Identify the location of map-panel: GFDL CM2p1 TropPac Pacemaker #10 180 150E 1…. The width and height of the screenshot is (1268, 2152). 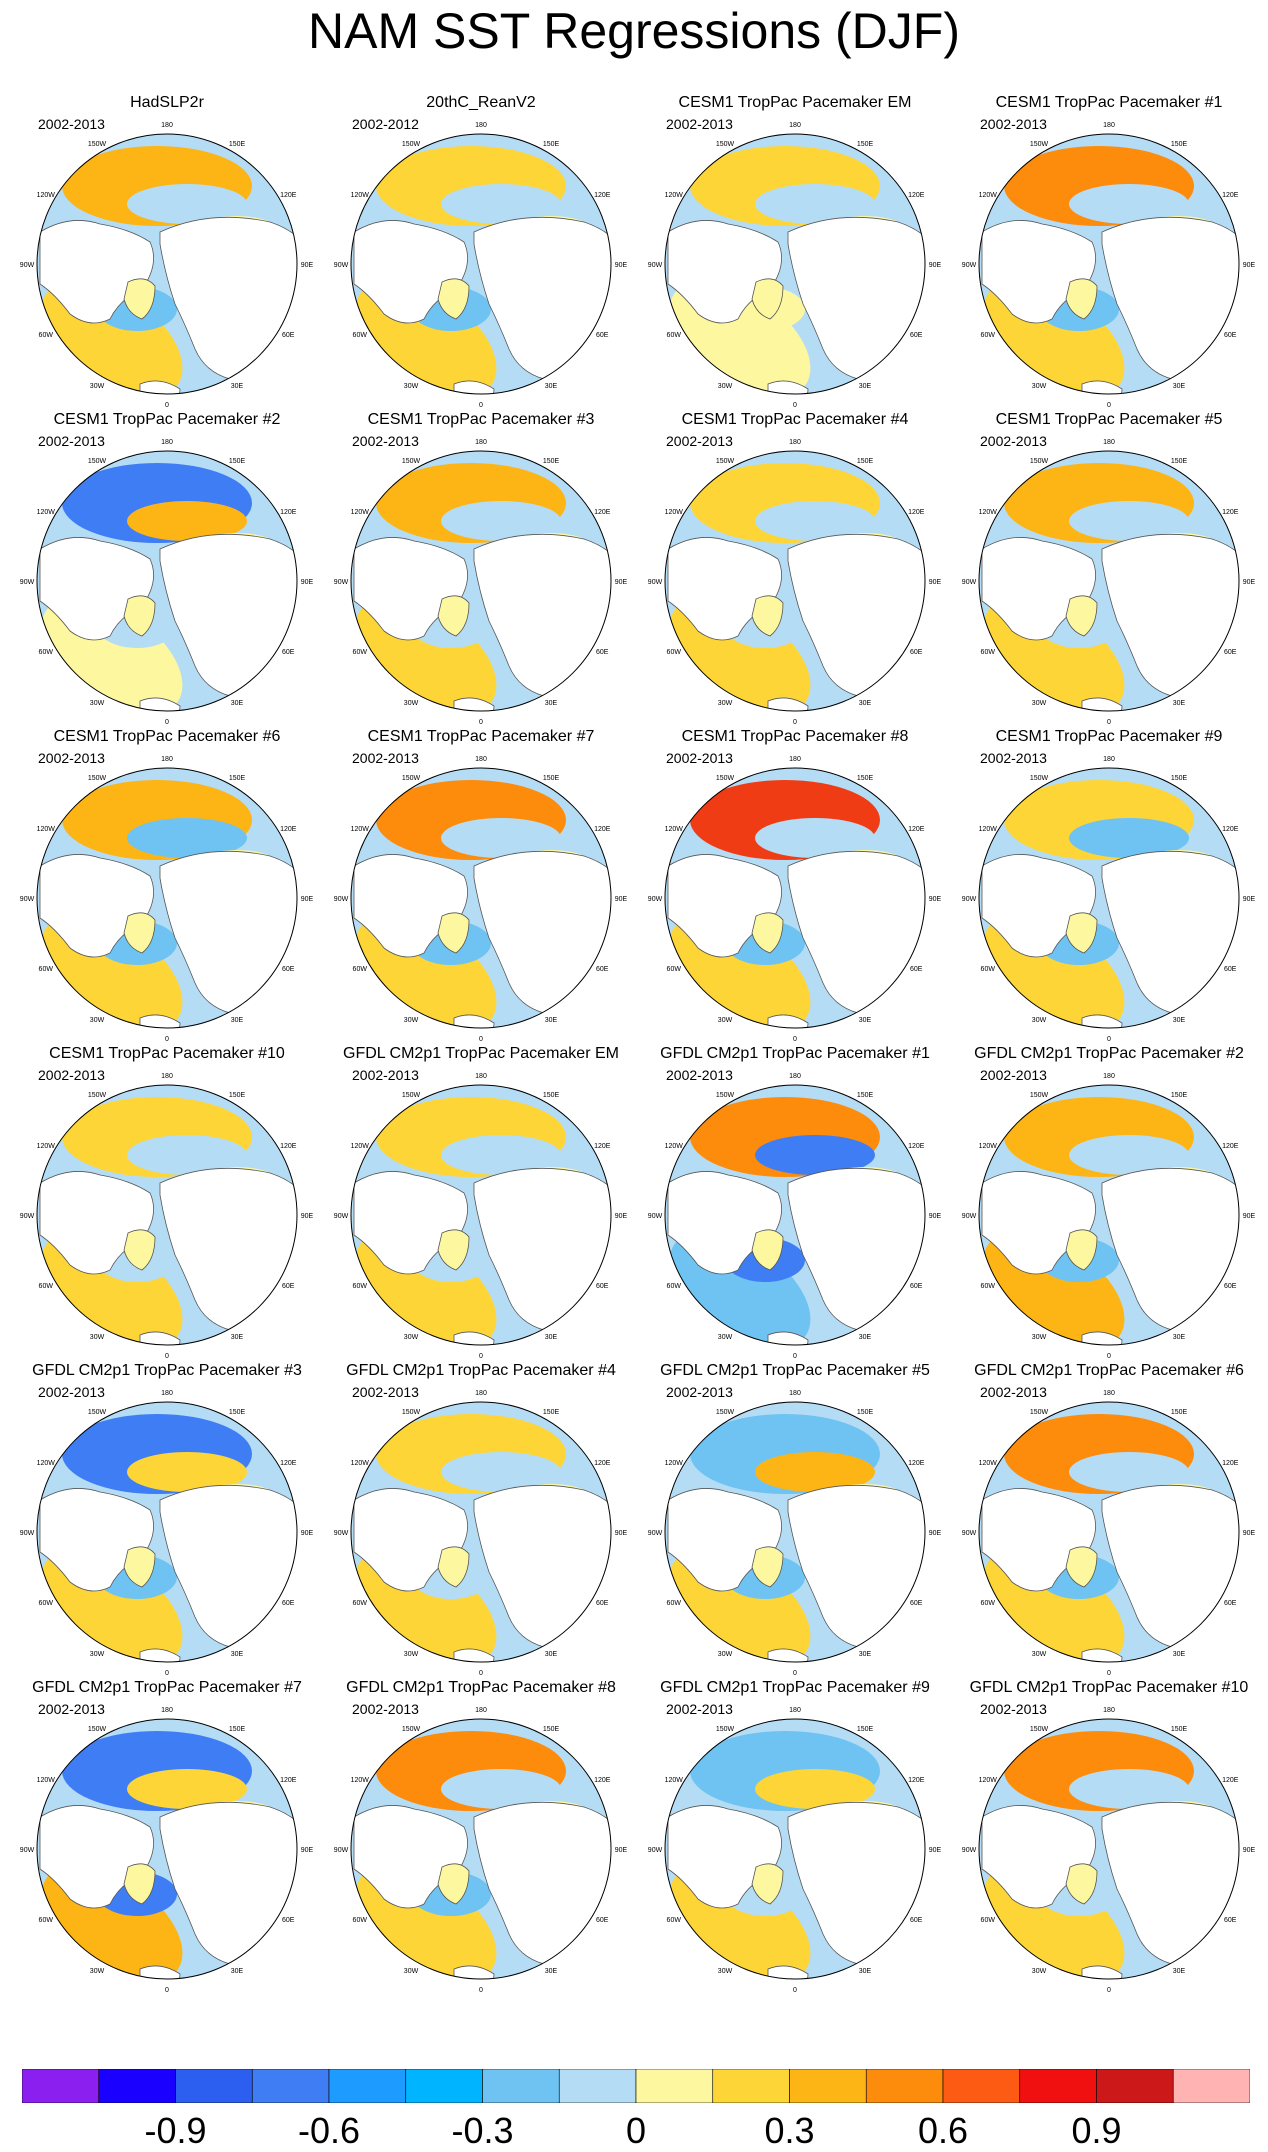
(1109, 1839).